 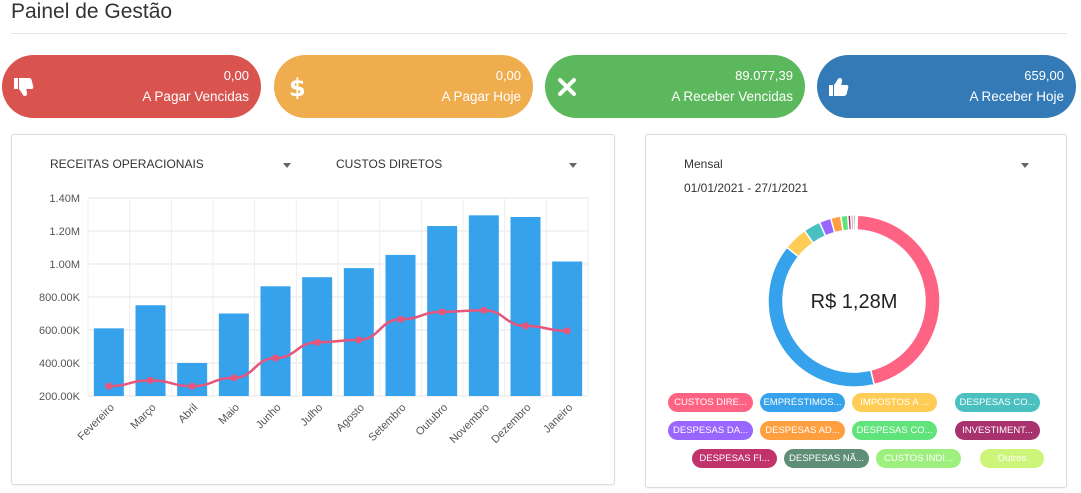 I want to click on bar-series-select: RECEITAS OPERACIONAIS, so click(x=172, y=165).